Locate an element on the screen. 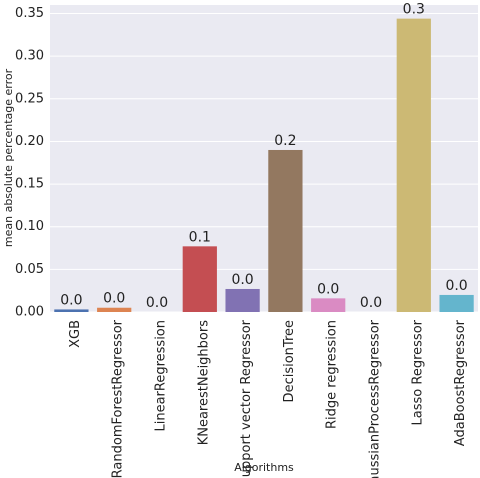 This screenshot has width=480, height=478. x-tick-label: Ridge regression is located at coordinates (332, 374).